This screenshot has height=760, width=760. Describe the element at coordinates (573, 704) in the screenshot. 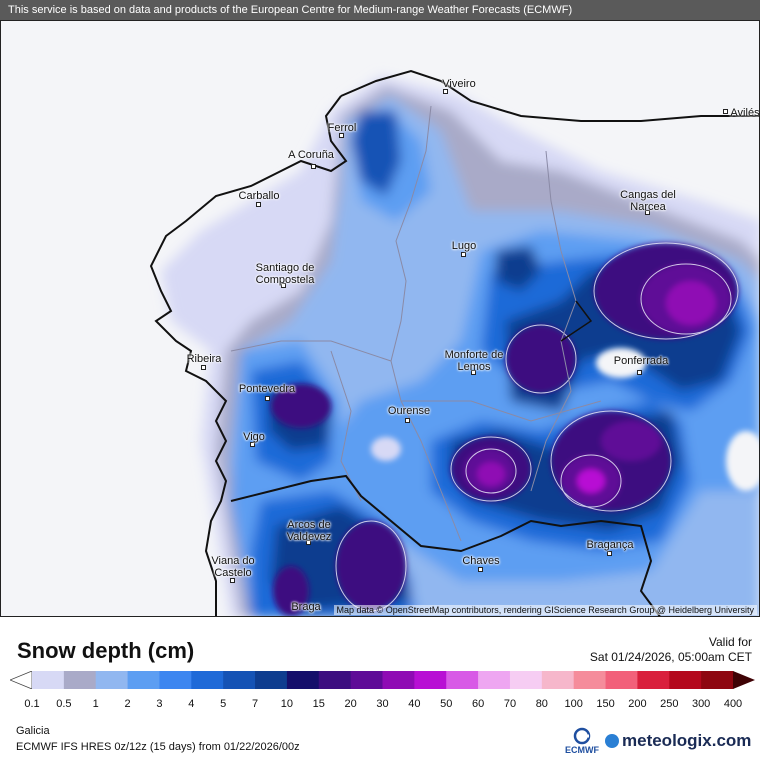

I see `legend-tick-label: 100` at that location.